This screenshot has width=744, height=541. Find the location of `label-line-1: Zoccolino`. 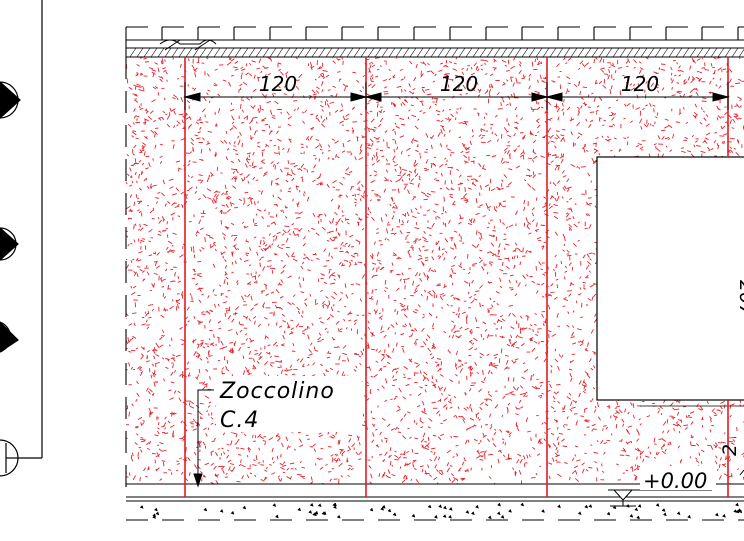

label-line-1: Zoccolino is located at coordinates (277, 391).